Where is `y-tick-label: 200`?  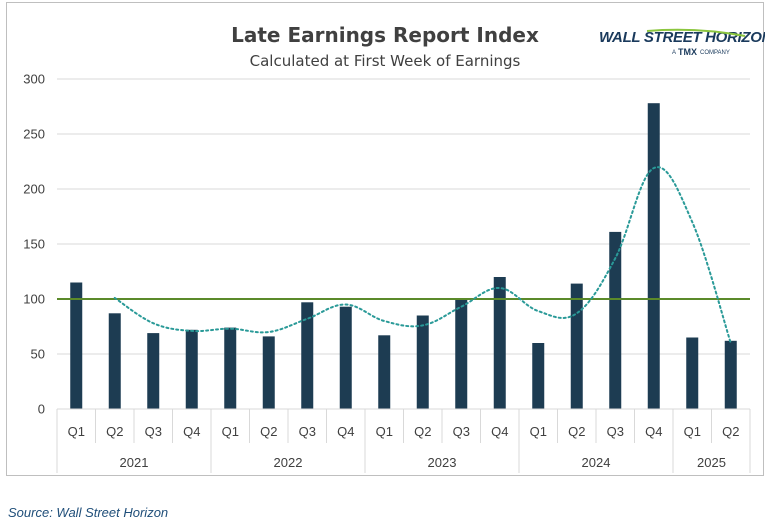 y-tick-label: 200 is located at coordinates (34, 189).